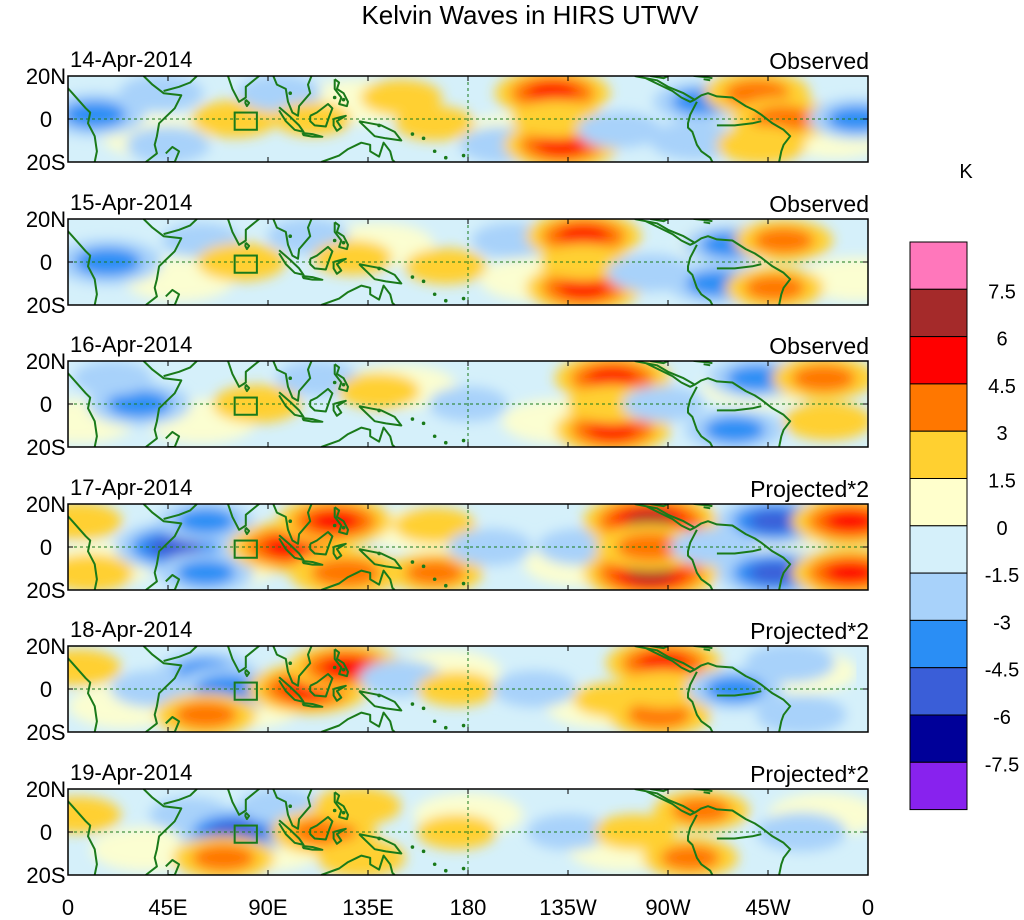 This screenshot has width=1024, height=920. I want to click on panel-date: 16-Apr-2014, so click(131, 344).